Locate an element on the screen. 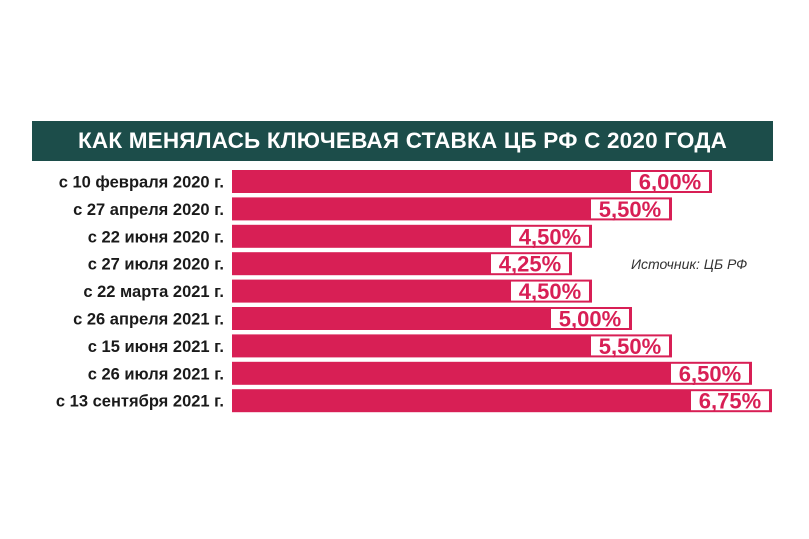 The height and width of the screenshot is (539, 809). value-label-6: 5,00% is located at coordinates (590, 319).